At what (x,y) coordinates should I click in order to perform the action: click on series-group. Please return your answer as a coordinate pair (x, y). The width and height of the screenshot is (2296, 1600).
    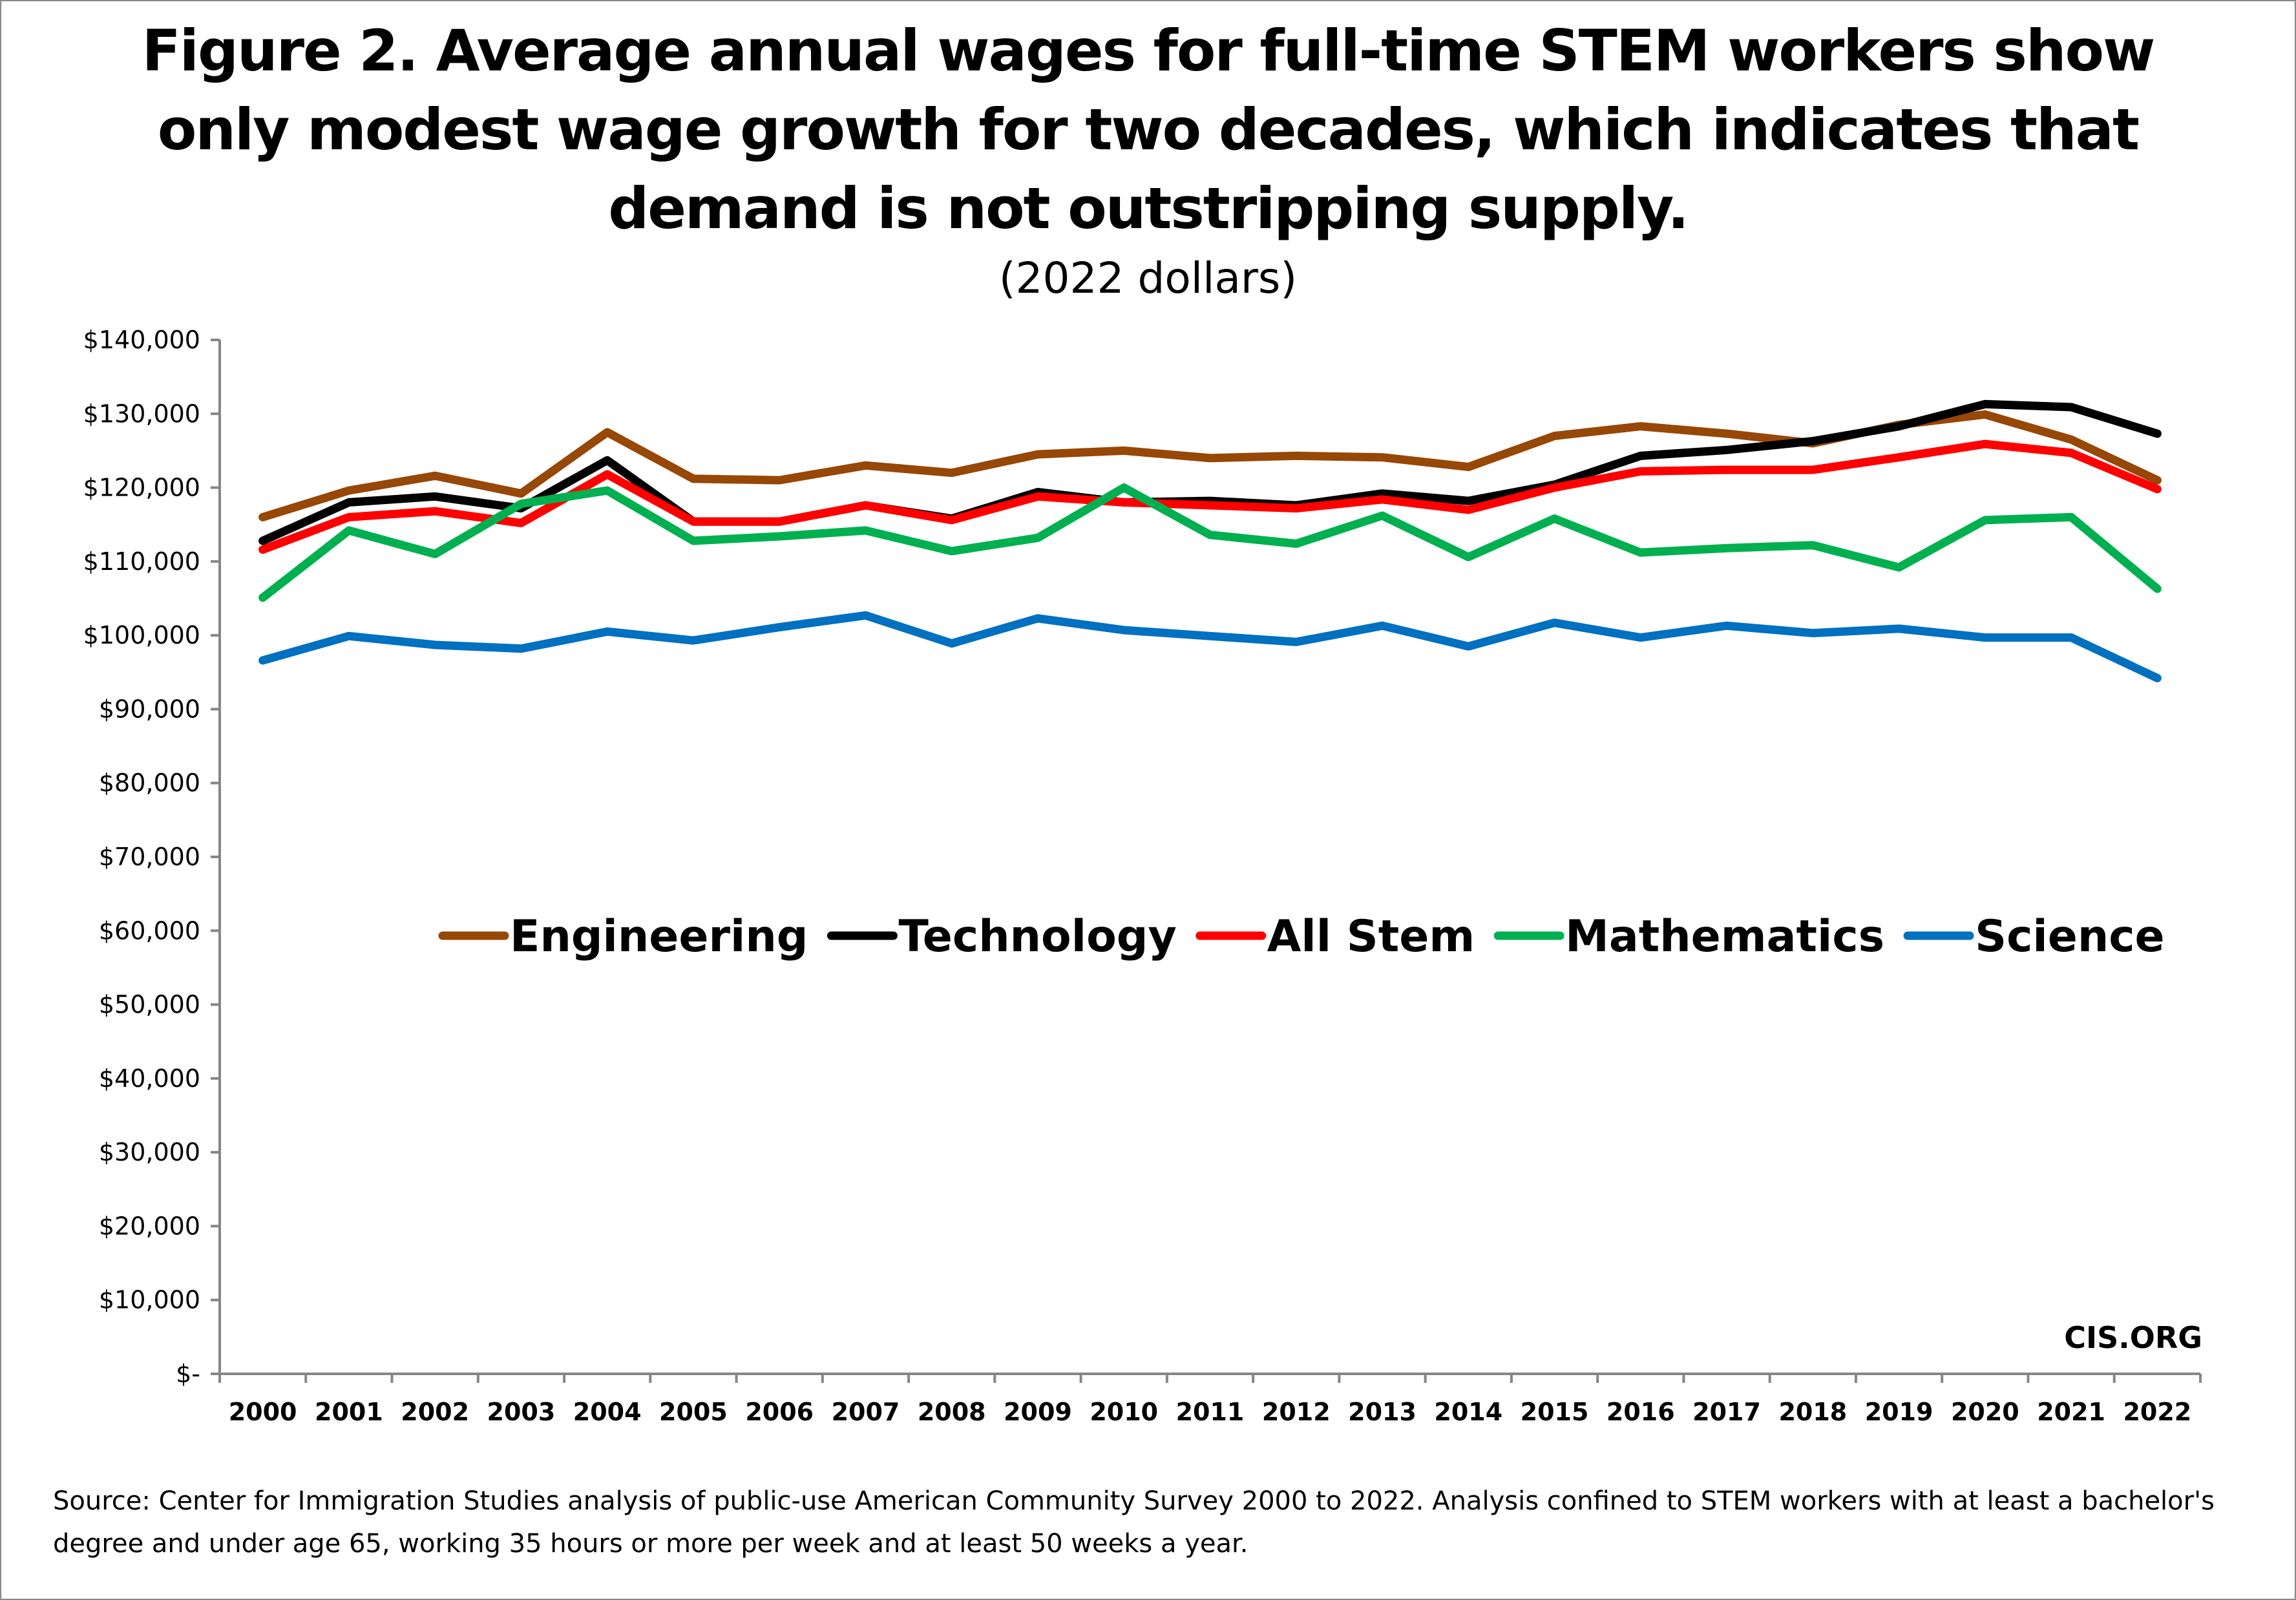
    Looking at the image, I should click on (1210, 540).